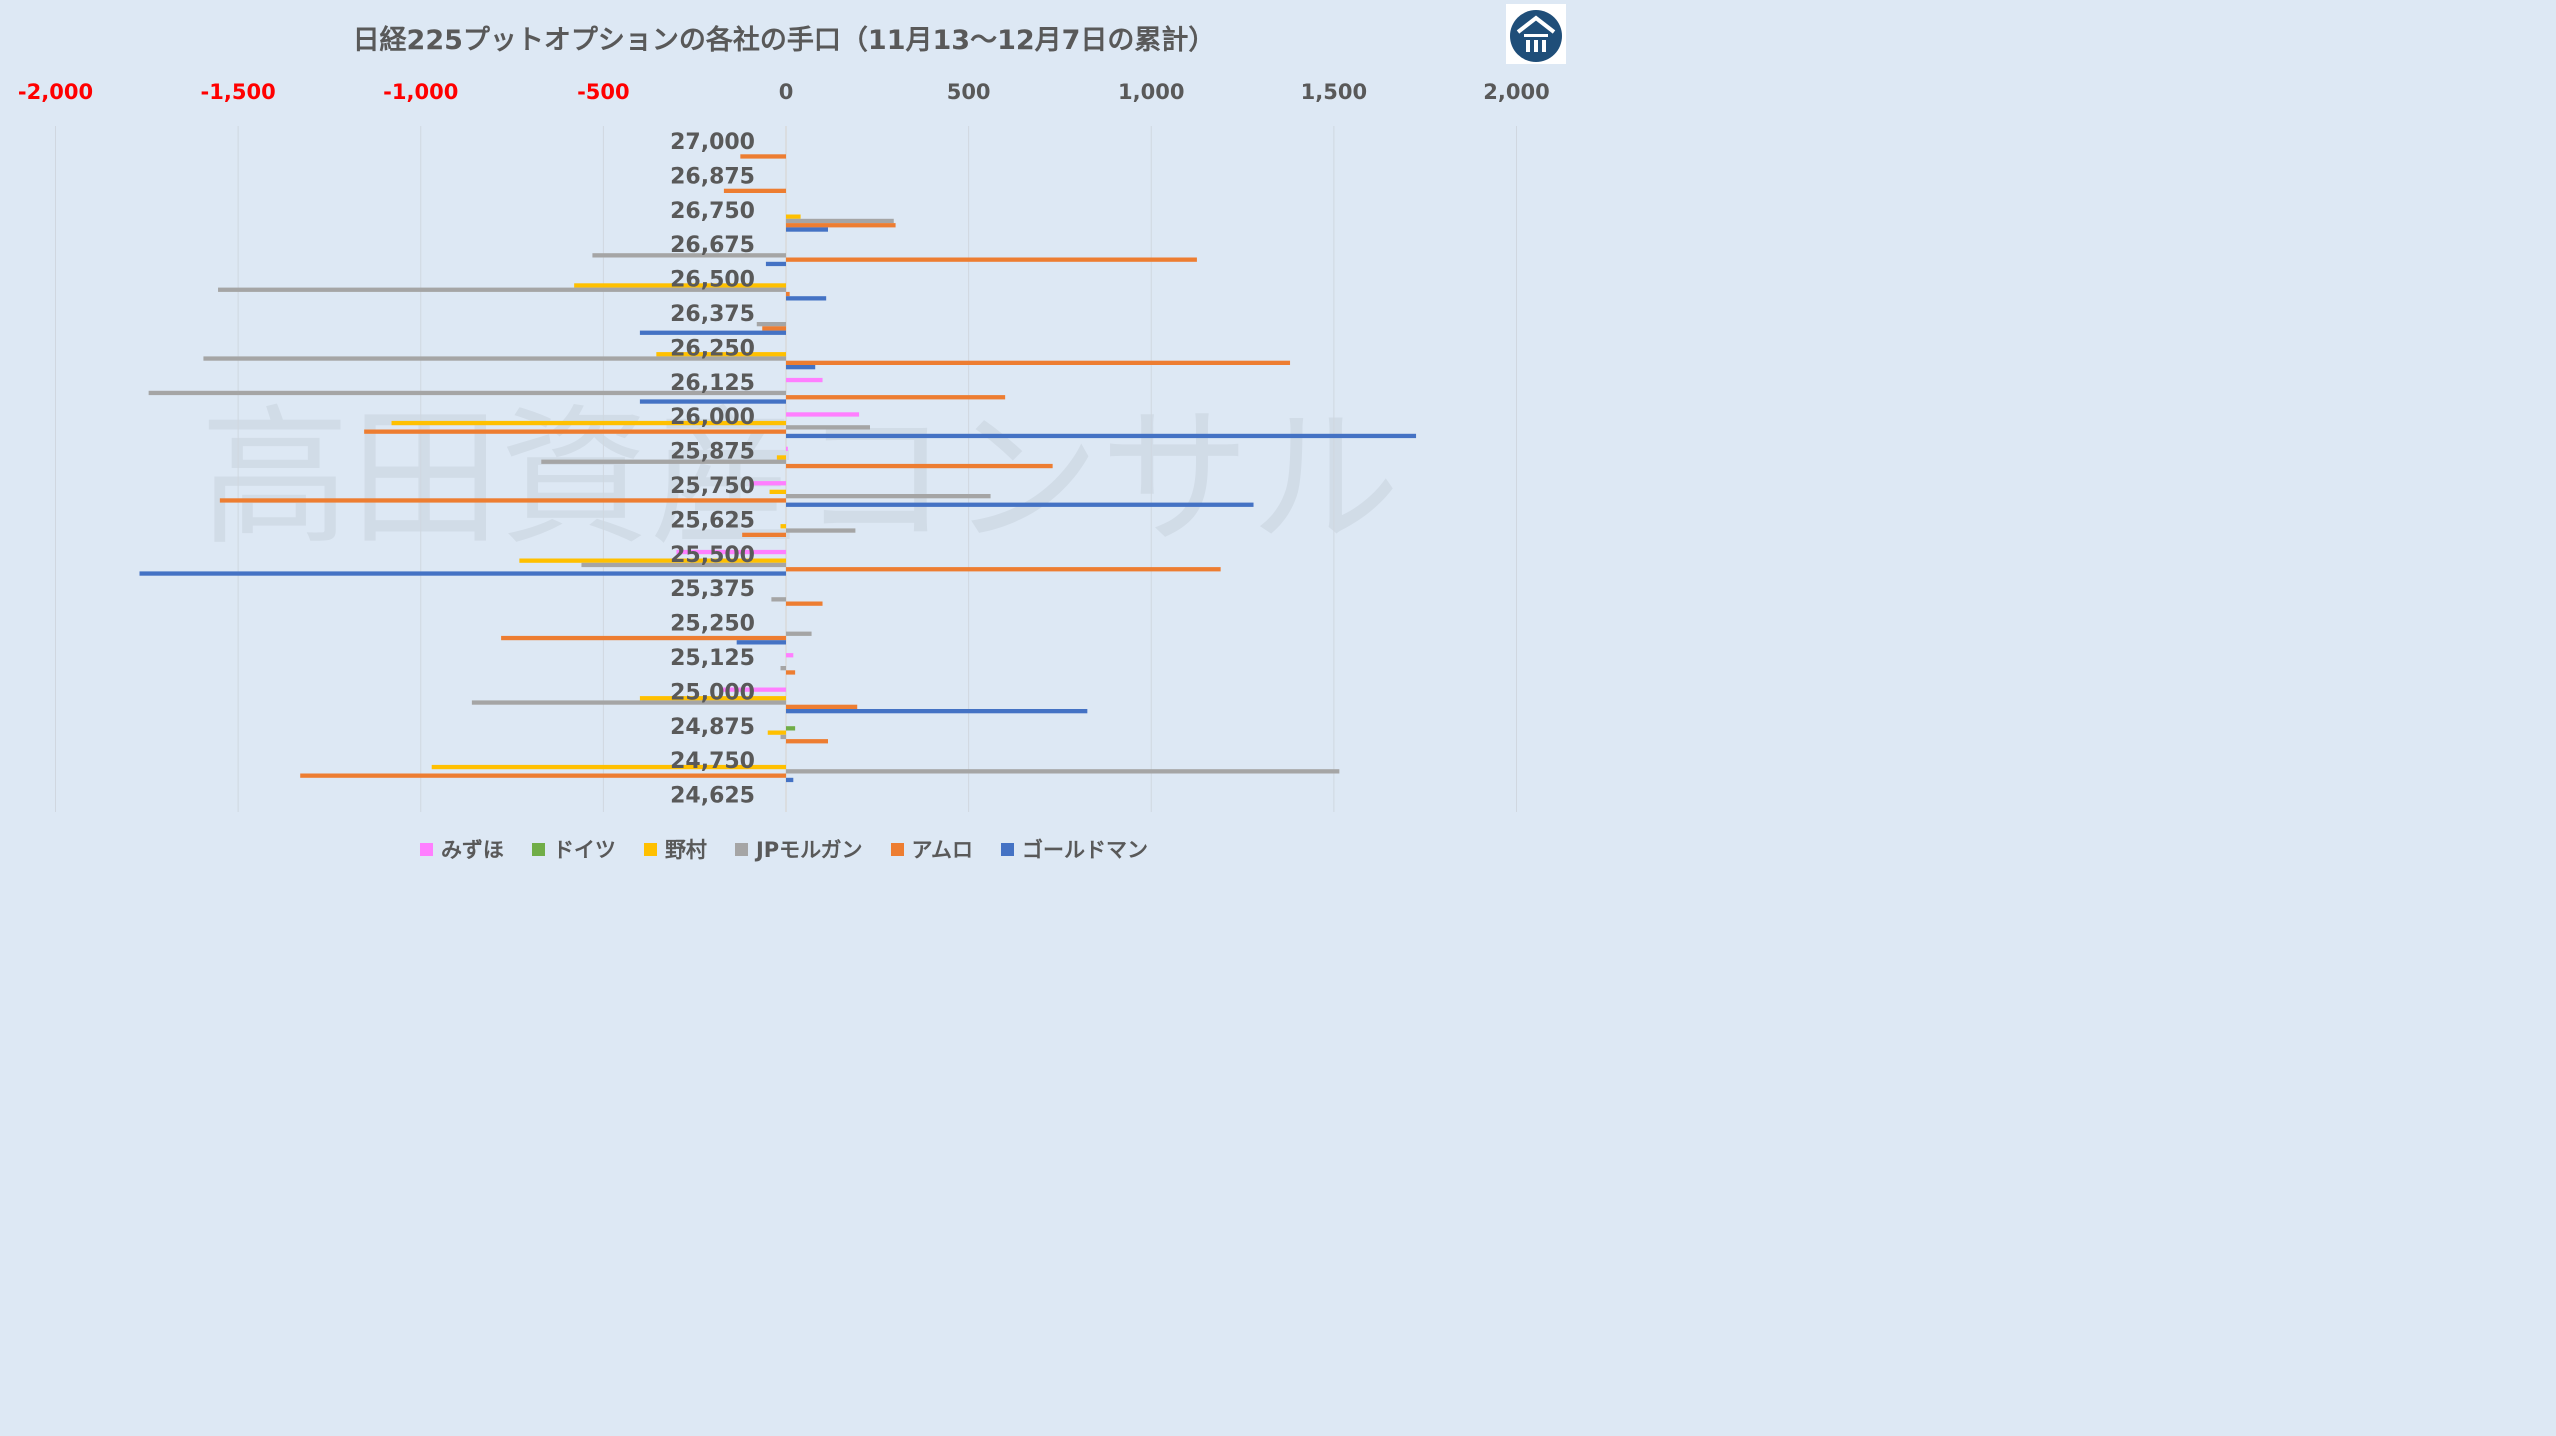 The height and width of the screenshot is (1436, 2556). I want to click on y-category-label: 26,875, so click(712, 176).